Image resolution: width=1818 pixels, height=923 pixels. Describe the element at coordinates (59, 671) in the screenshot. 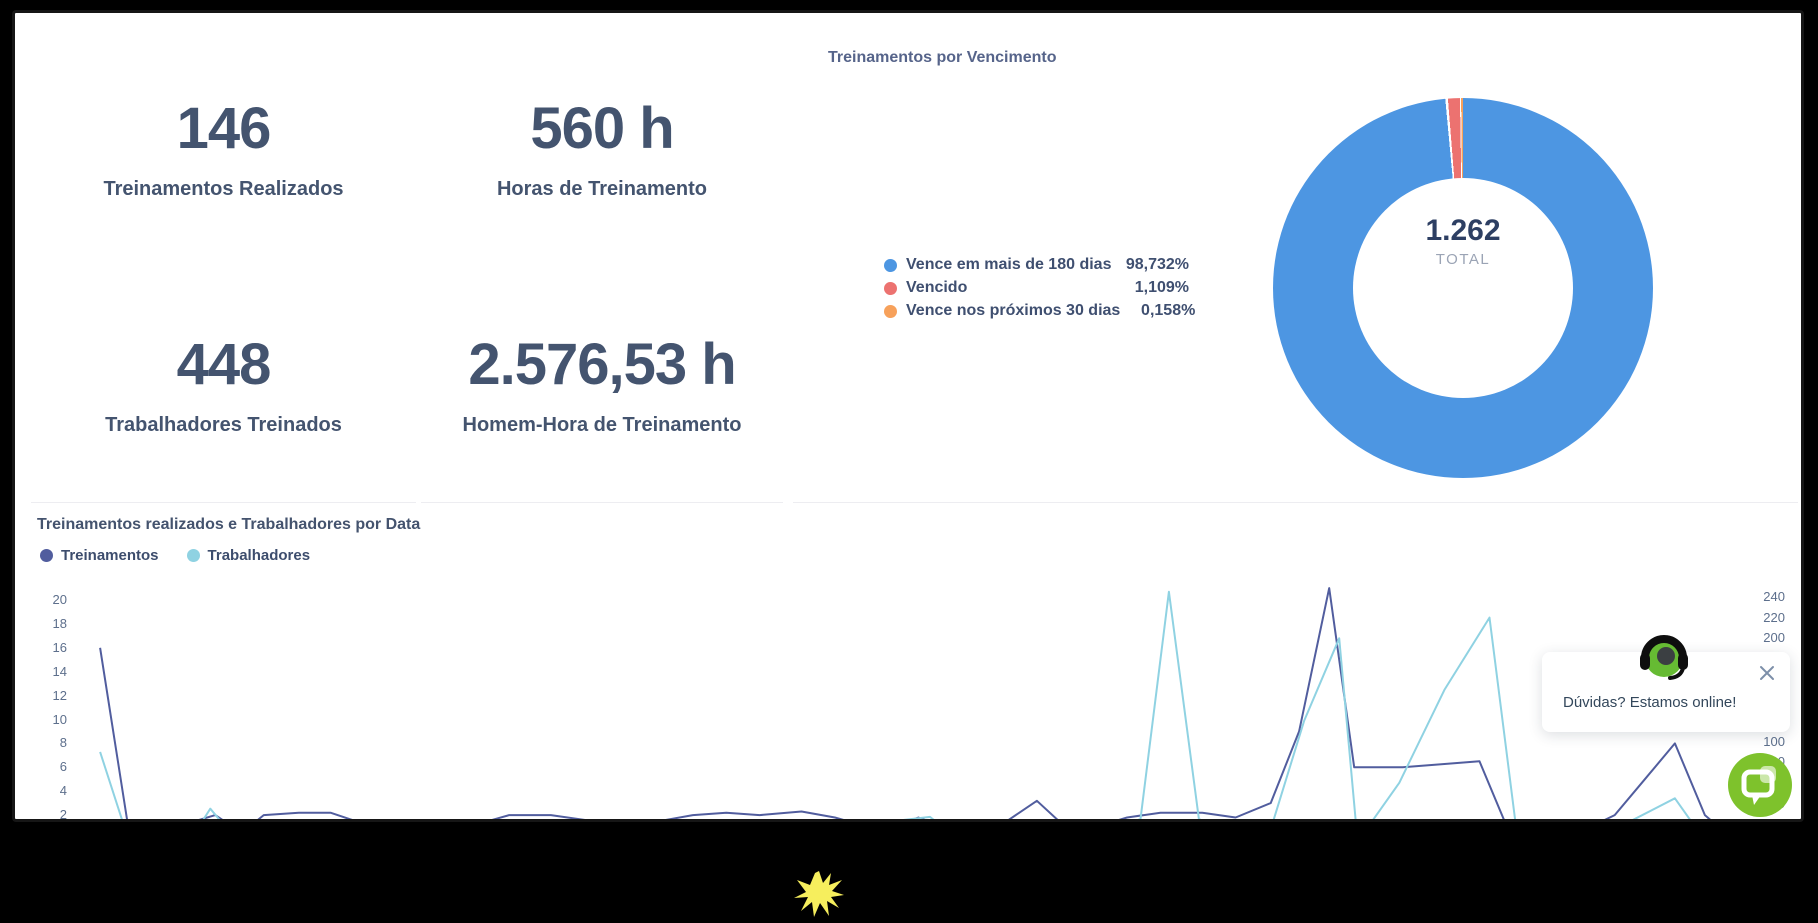

I see `axis-tick-label: 14` at that location.